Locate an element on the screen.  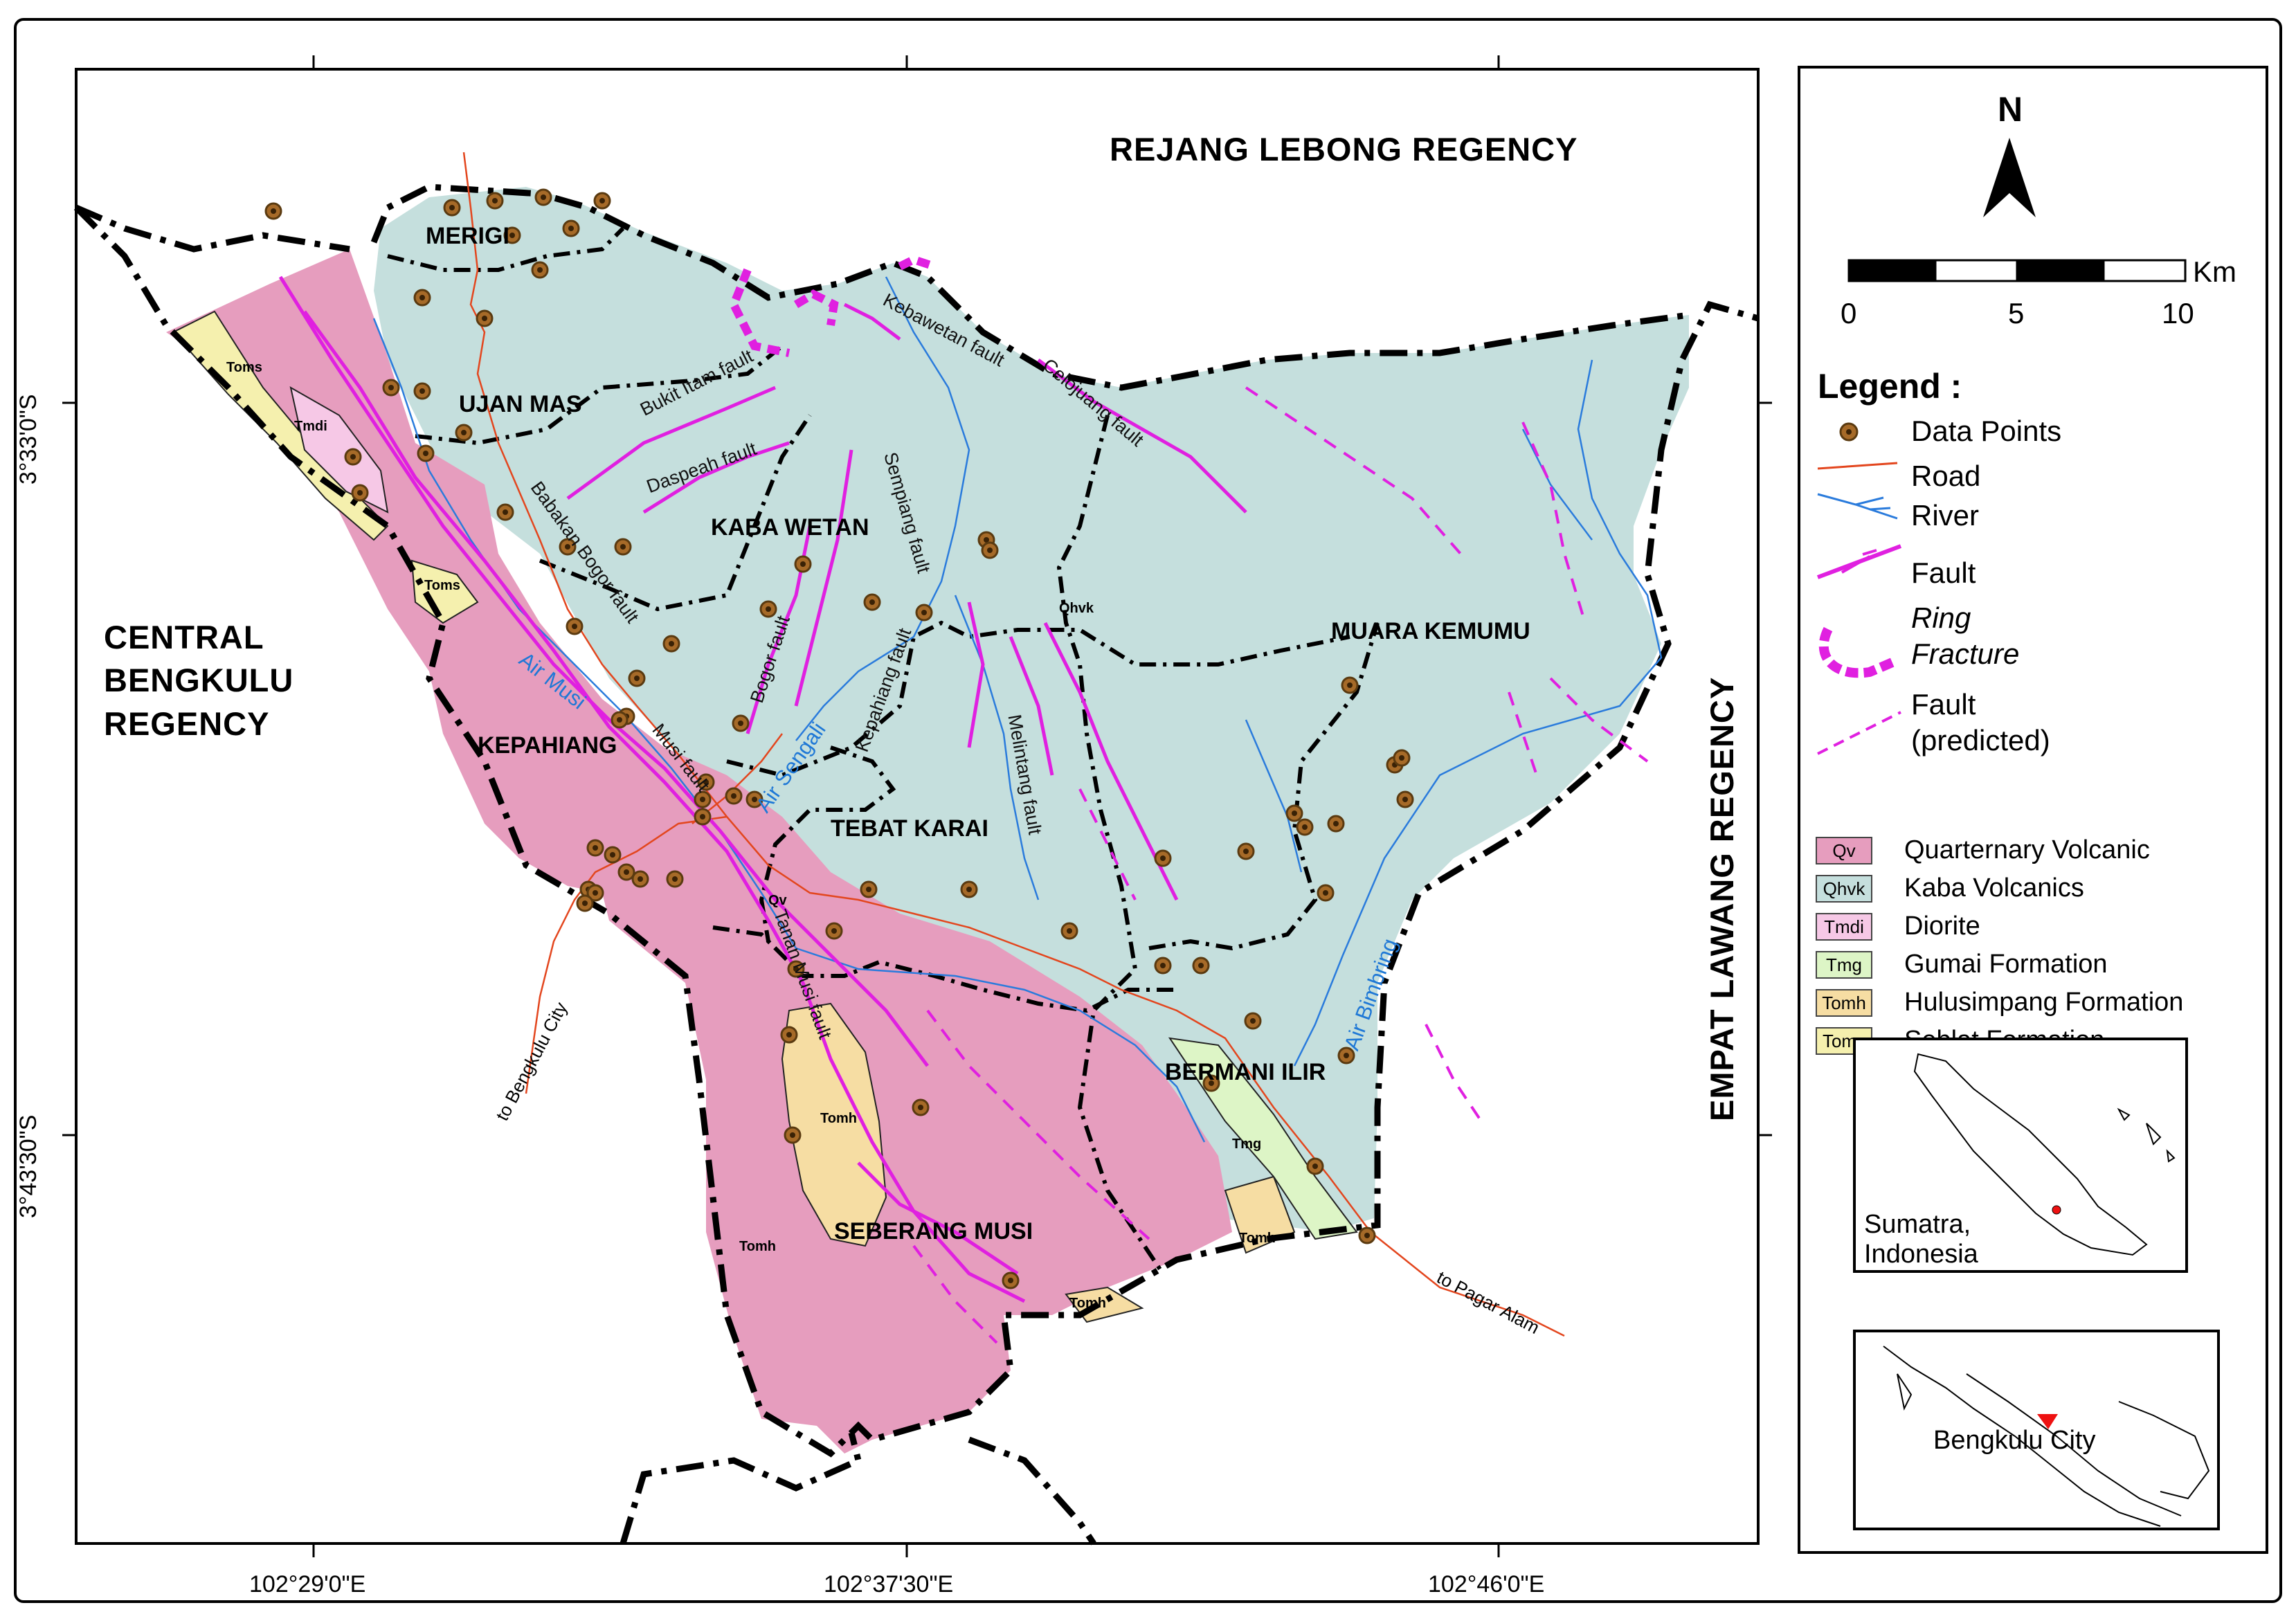
unit-swatch: Tomh is located at coordinates (1844, 1003).